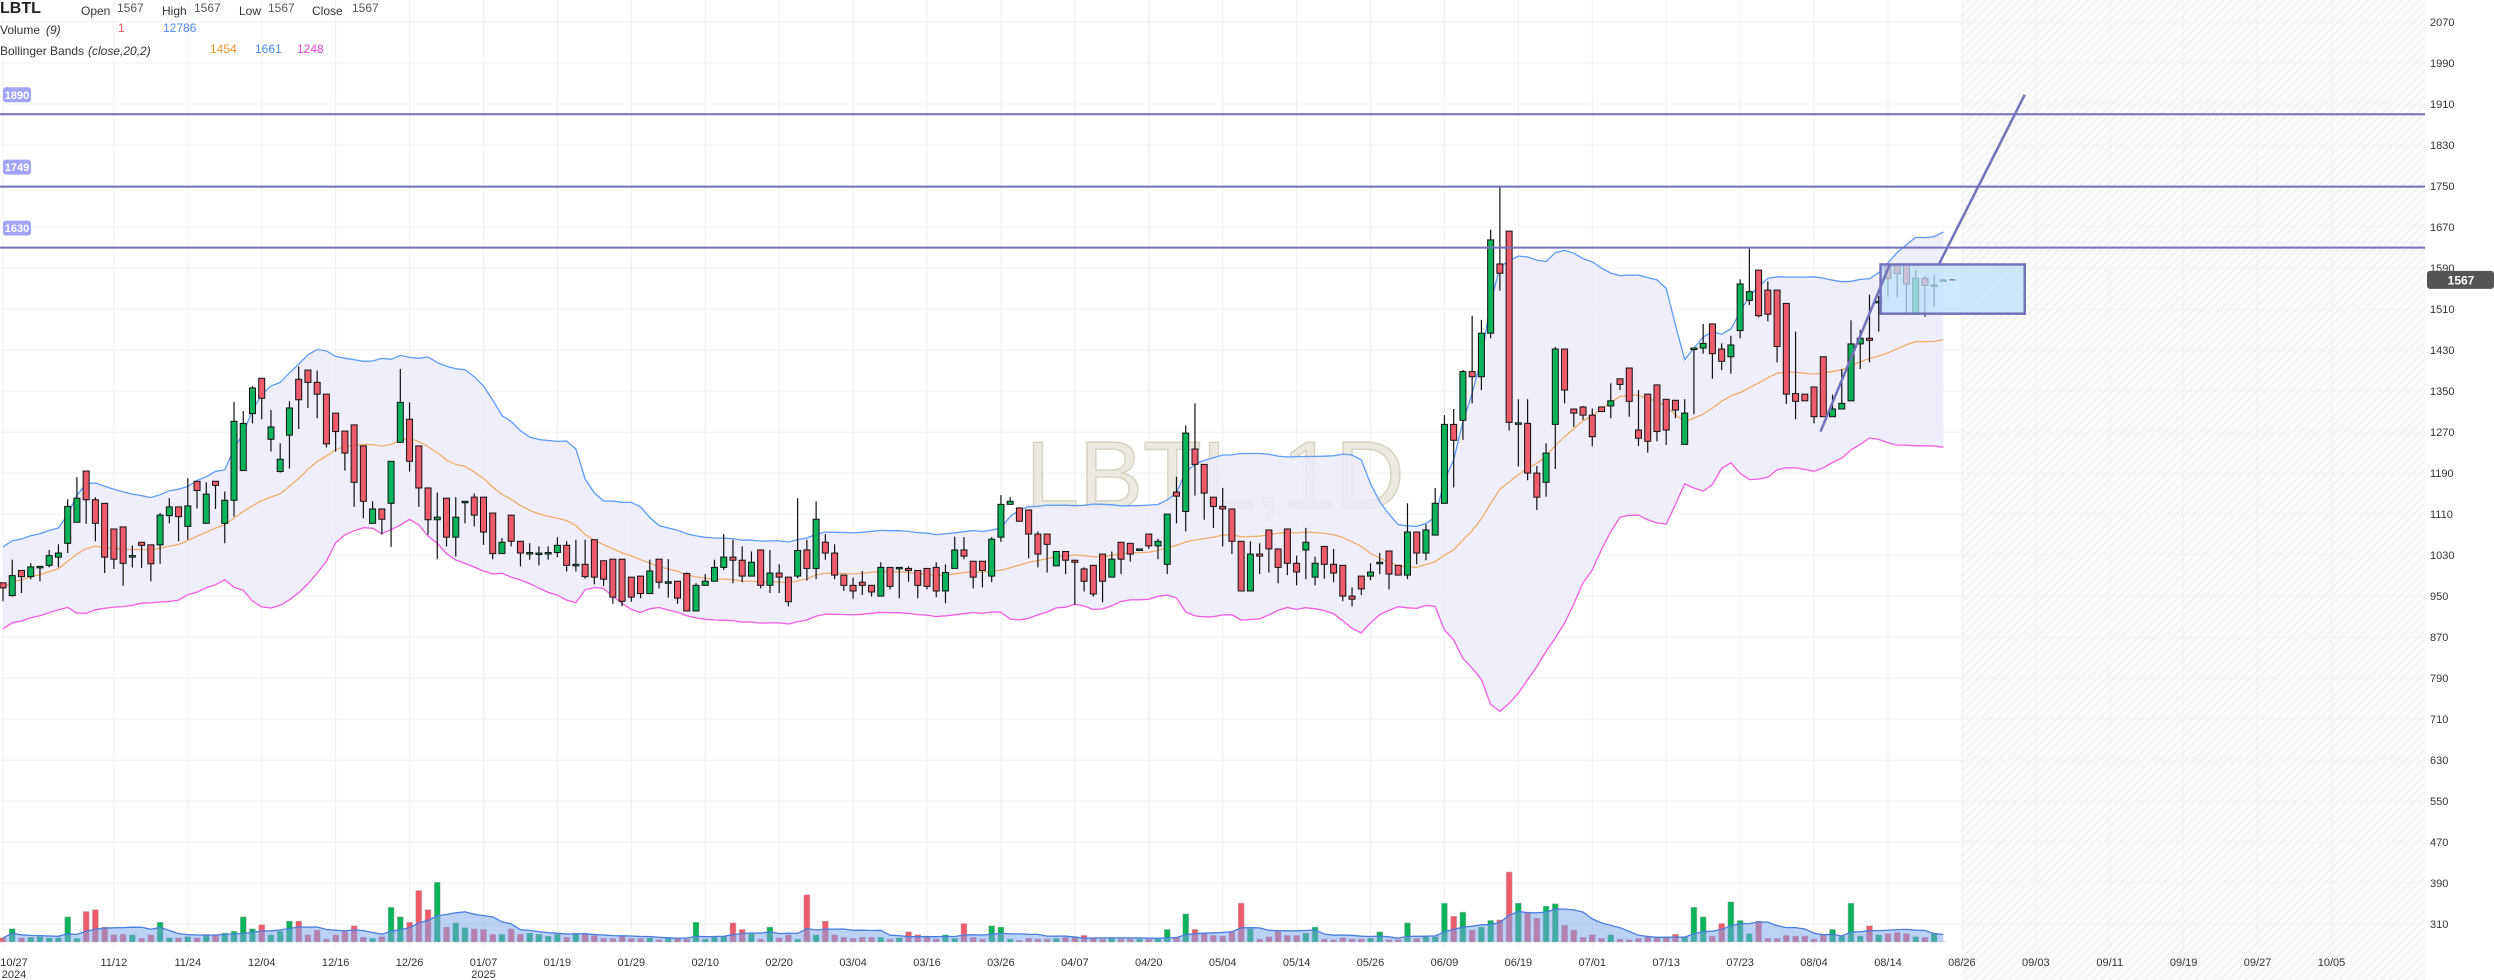 The width and height of the screenshot is (2494, 980). What do you see at coordinates (1981, 180) in the screenshot?
I see `projection-line` at bounding box center [1981, 180].